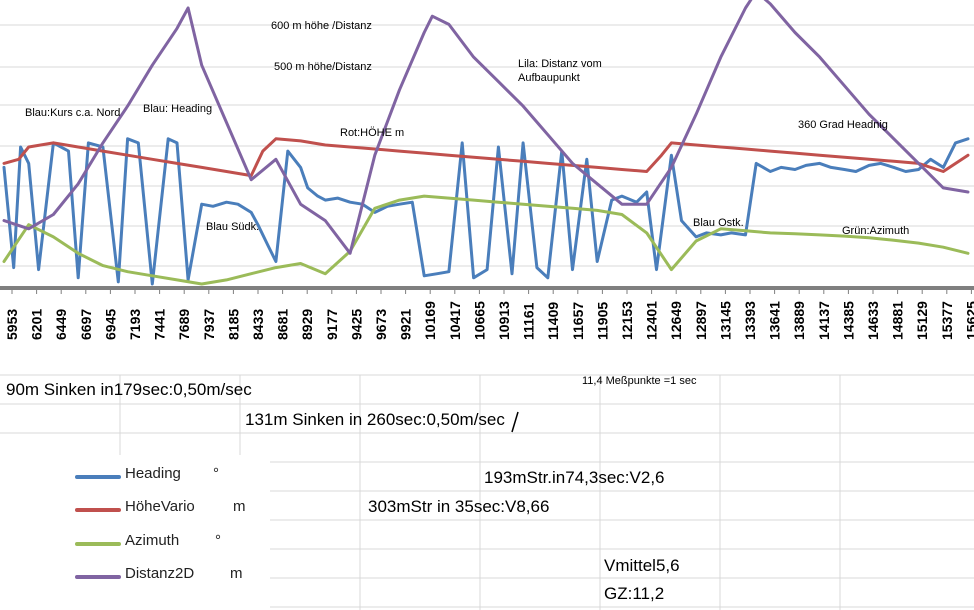 The height and width of the screenshot is (610, 974). I want to click on x-tick-label: 11657, so click(578, 321).